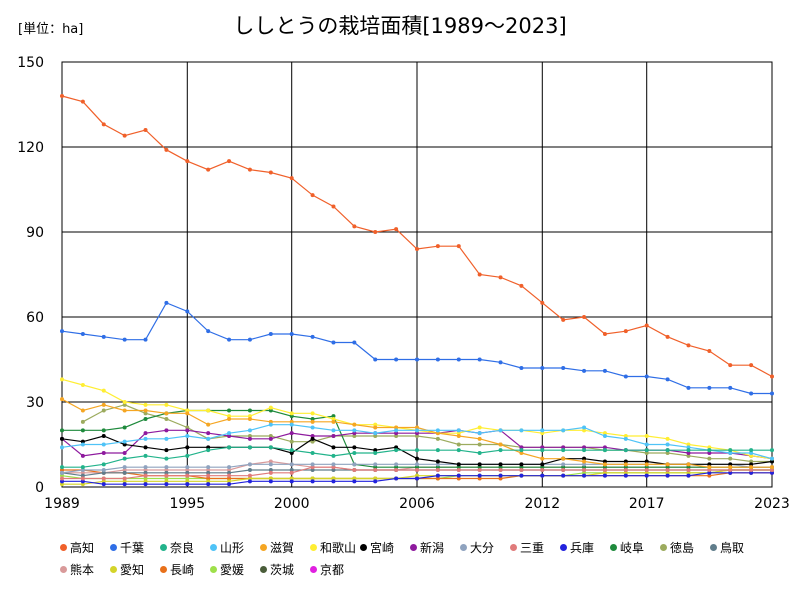 This screenshot has height=600, width=800. Describe the element at coordinates (232, 547) in the screenshot. I see `legend-label: 山形` at that location.